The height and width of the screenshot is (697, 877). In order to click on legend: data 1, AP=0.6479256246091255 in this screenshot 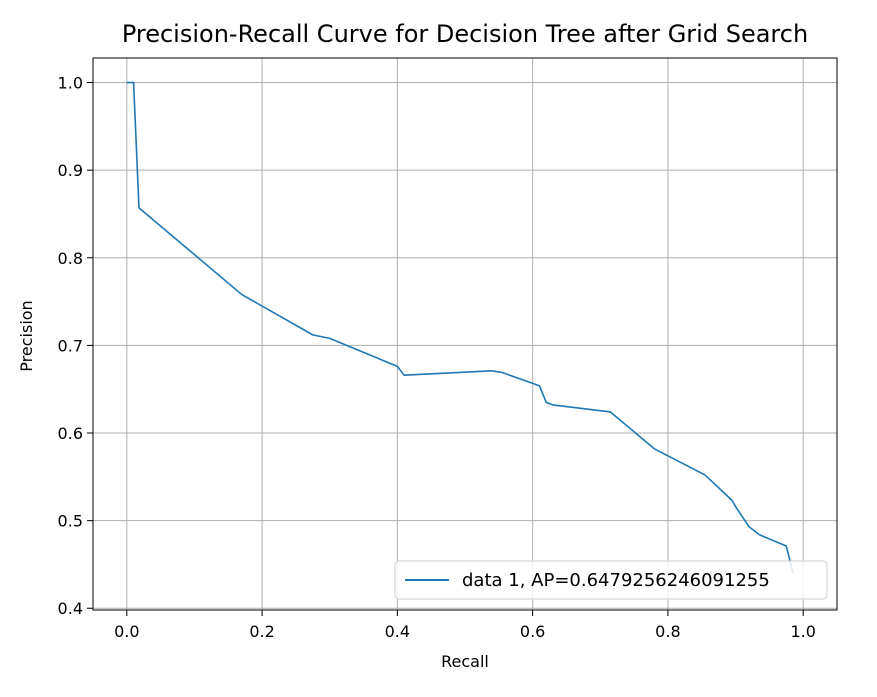, I will do `click(611, 580)`.